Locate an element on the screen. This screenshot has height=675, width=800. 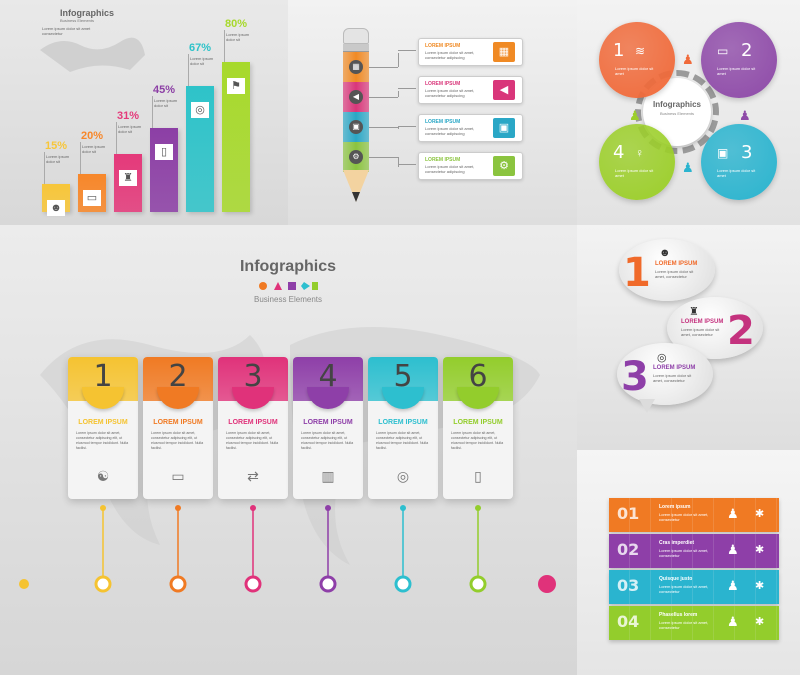
bubble-number: 3 is located at coordinates (635, 377).